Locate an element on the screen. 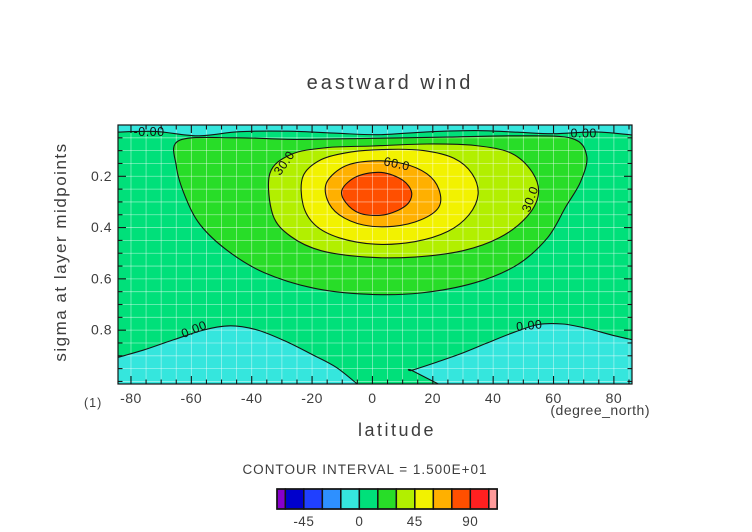 The height and width of the screenshot is (532, 752). contour-interval-caption: CONTOUR INTERVAL = 1.500E+01 is located at coordinates (365, 469).